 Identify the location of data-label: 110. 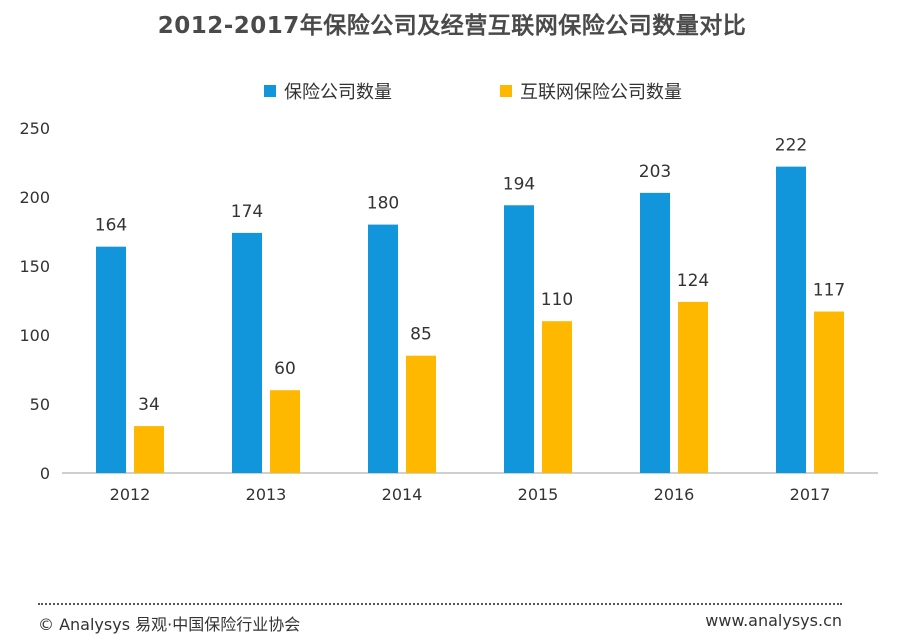
(557, 300).